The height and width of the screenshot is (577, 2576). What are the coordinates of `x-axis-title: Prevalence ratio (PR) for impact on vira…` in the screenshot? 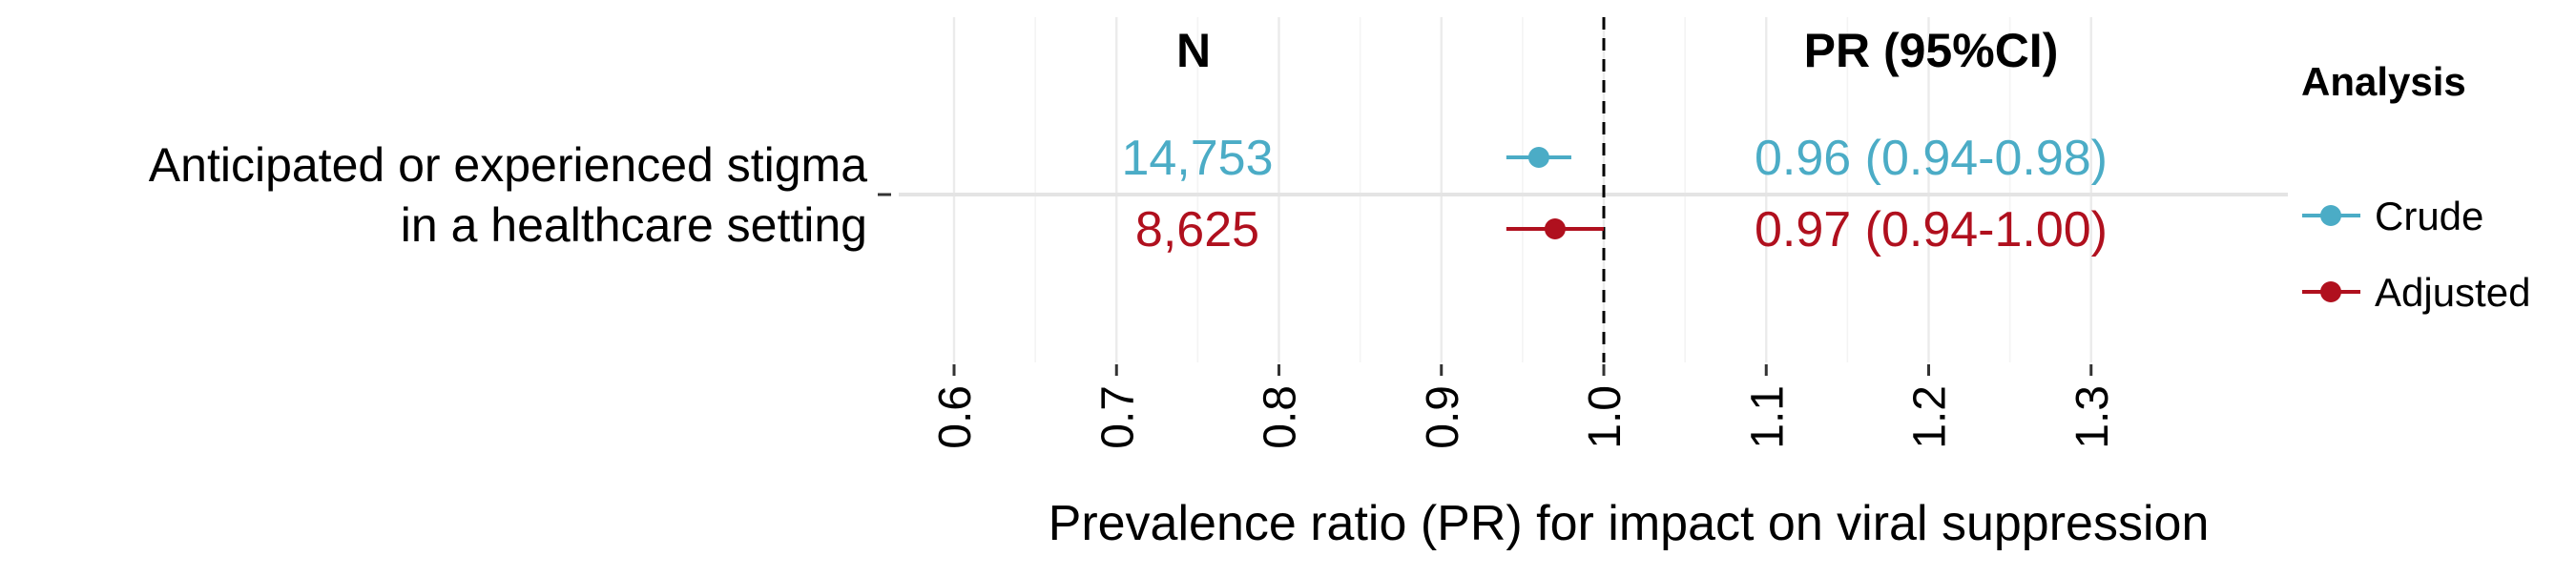 It's located at (1629, 523).